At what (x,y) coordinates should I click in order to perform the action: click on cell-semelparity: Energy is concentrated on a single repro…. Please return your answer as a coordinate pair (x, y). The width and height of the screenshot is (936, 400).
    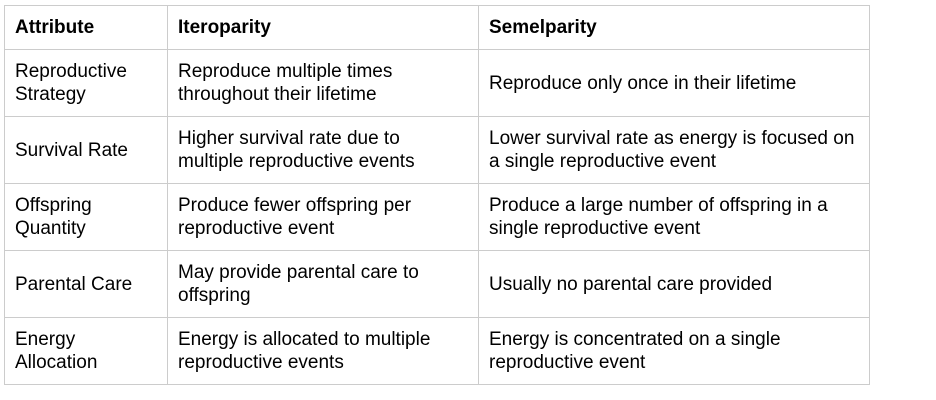
    Looking at the image, I should click on (674, 351).